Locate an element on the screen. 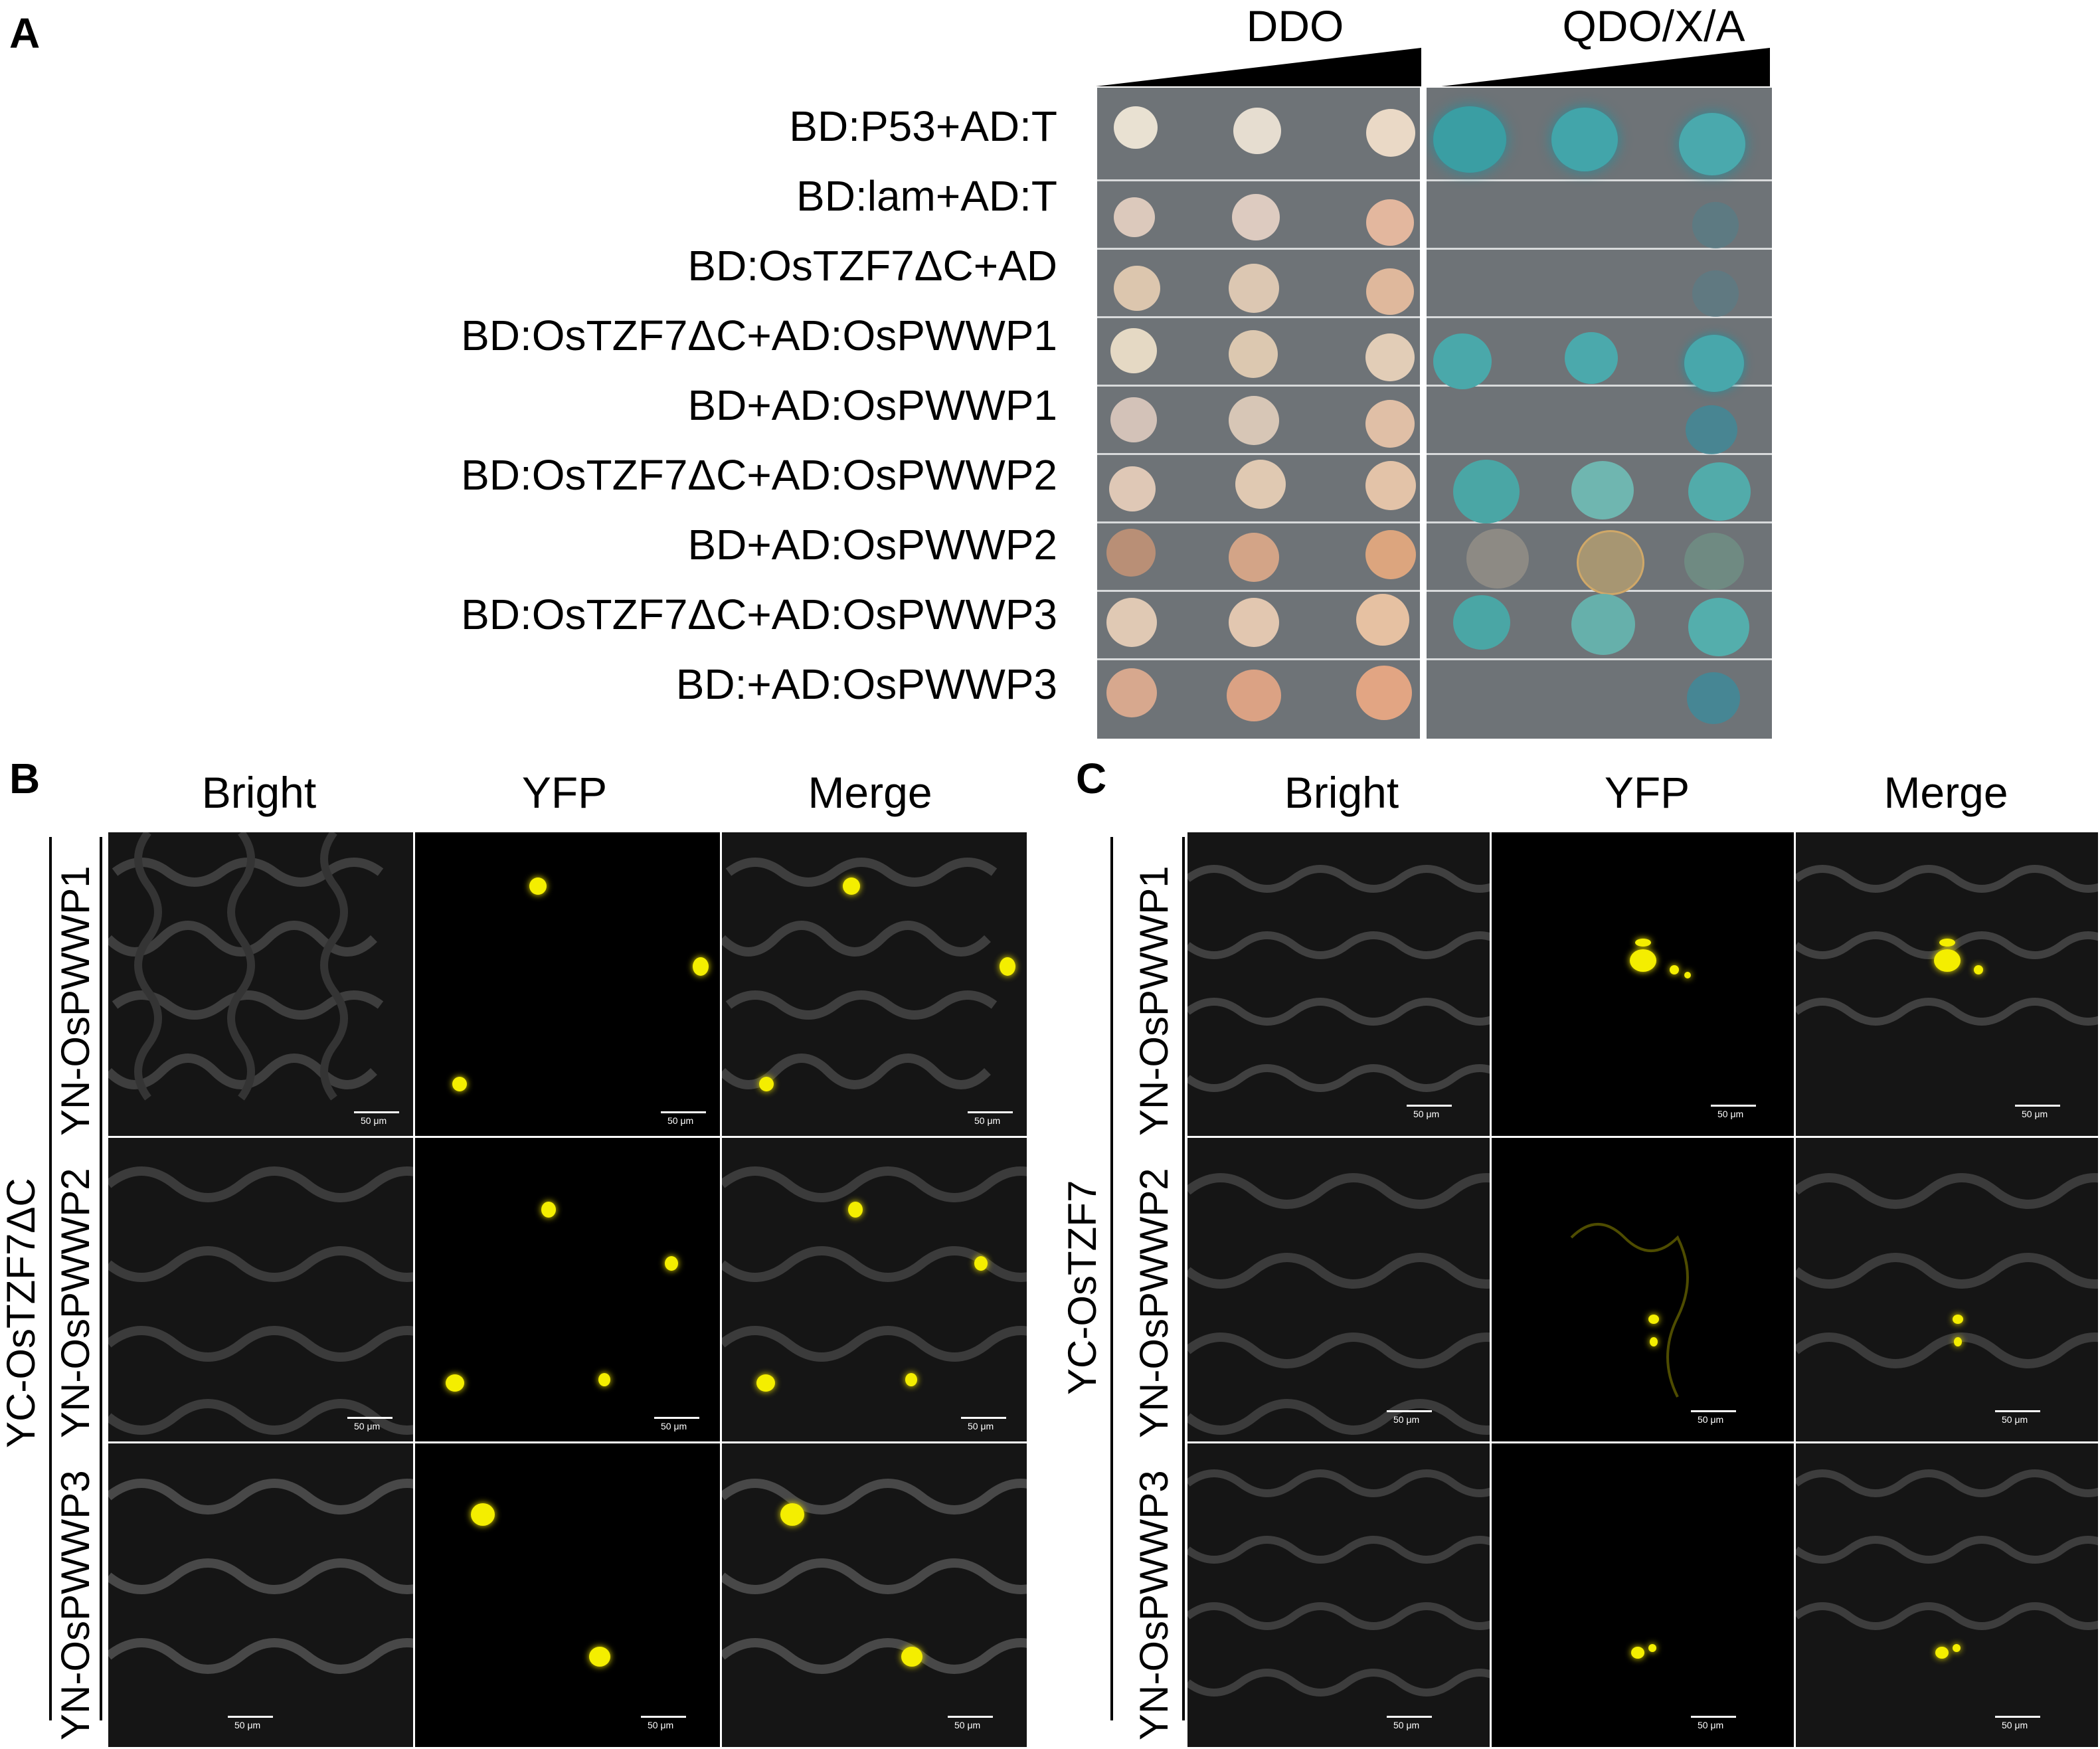 This screenshot has height=1749, width=2100. y2h-row-label: BD:OsTZF7ΔC+AD is located at coordinates (872, 266).